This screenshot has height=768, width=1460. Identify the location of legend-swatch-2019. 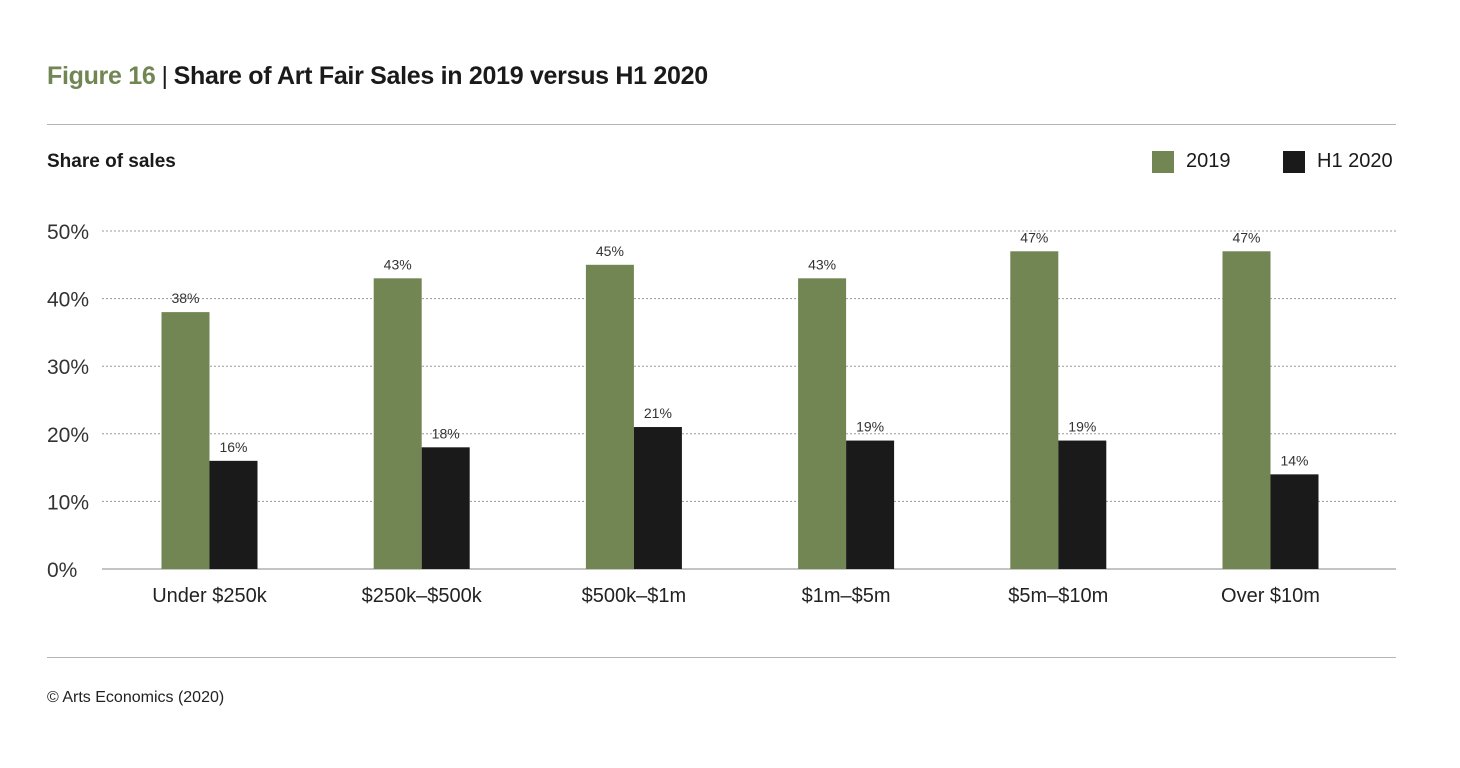
(1163, 161).